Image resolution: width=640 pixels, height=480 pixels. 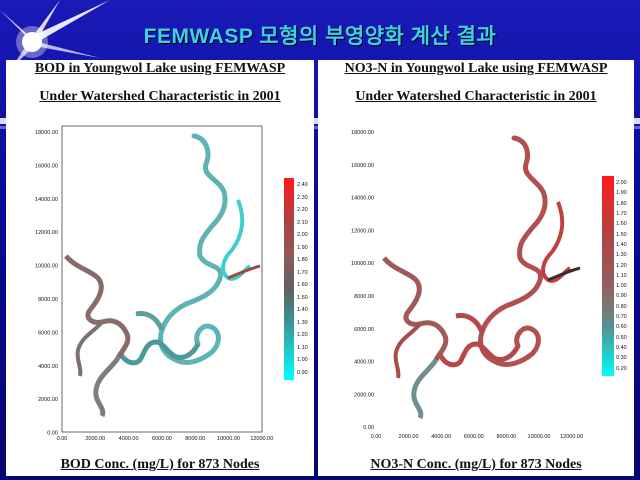 I want to click on no3-legend-label: 1.40, so click(x=621, y=244).